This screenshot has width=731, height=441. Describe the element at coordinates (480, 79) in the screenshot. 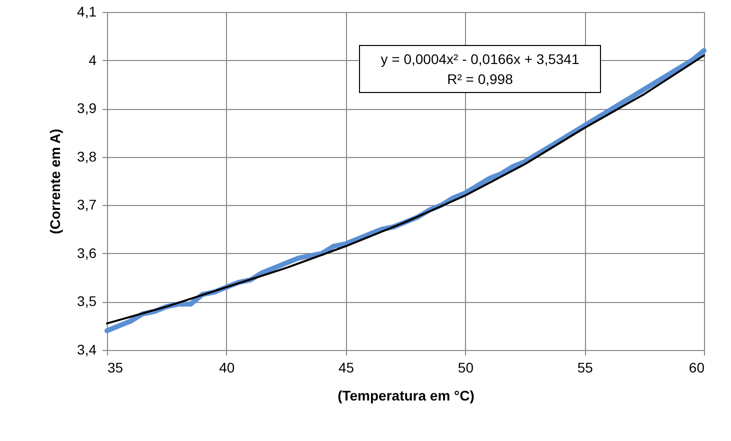

I see `annotation: R² = 0,998` at that location.